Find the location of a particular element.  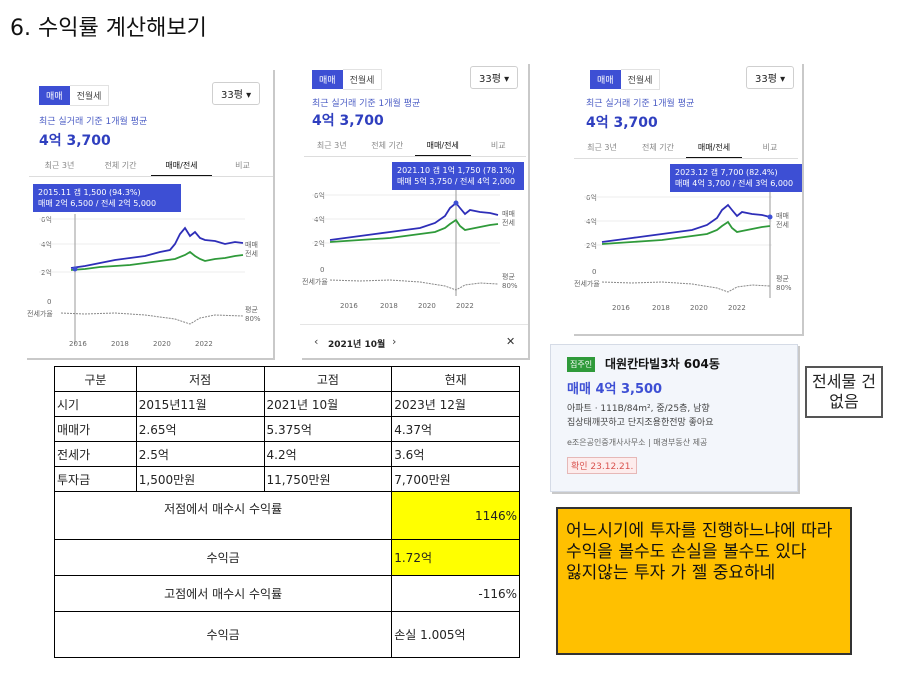

table-header: 고점 is located at coordinates (328, 379).